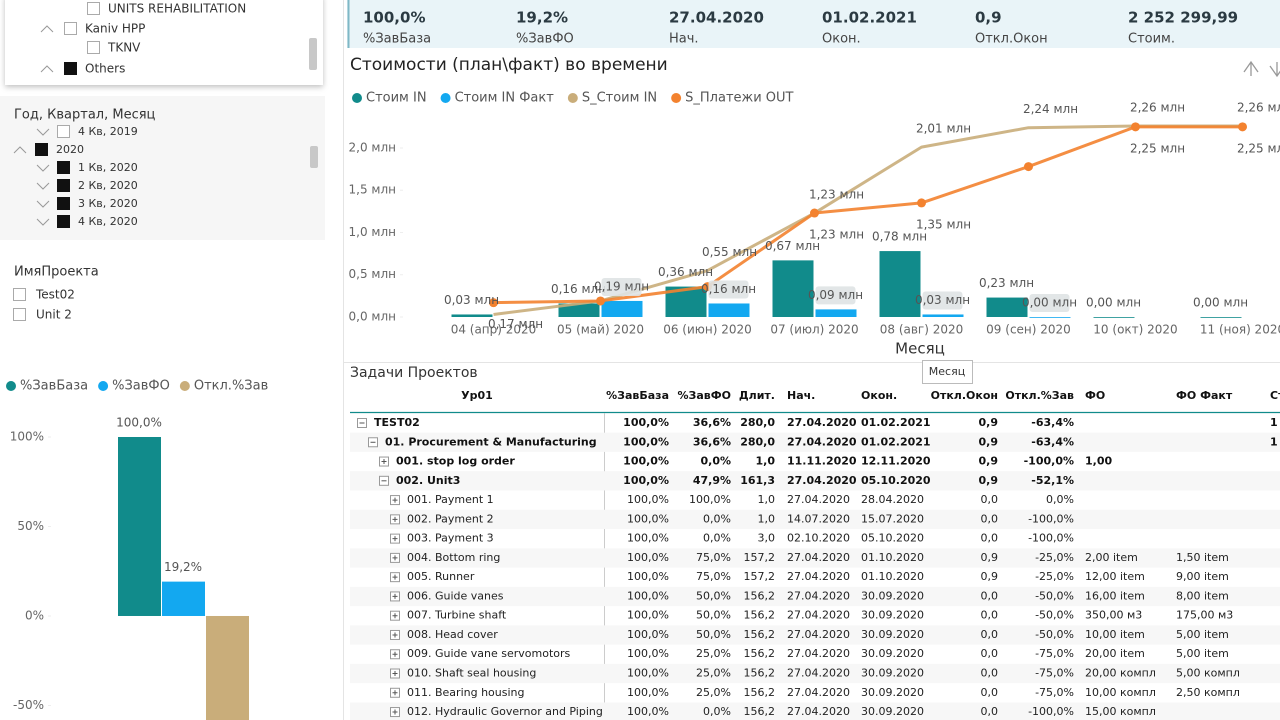 This screenshot has height=720, width=1280. Describe the element at coordinates (767, 499) in the screenshot. I see `table-cell: 1,0` at that location.